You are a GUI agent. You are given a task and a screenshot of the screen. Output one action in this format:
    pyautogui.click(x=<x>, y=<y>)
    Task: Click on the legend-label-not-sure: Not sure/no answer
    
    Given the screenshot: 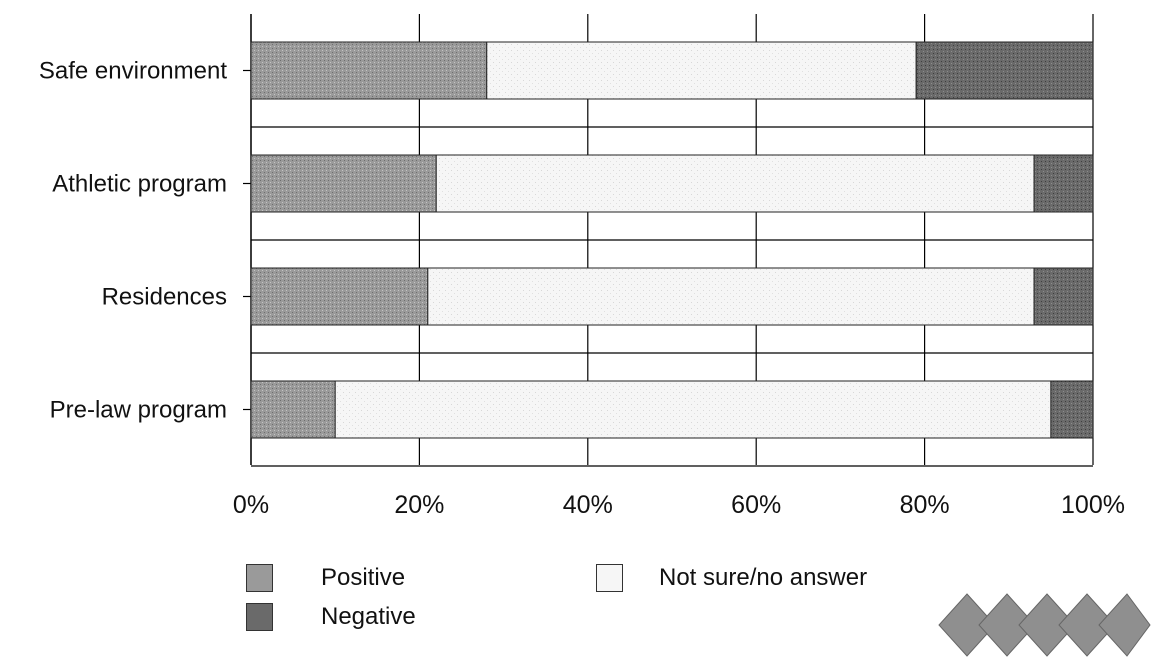 What is the action you would take?
    pyautogui.click(x=763, y=577)
    